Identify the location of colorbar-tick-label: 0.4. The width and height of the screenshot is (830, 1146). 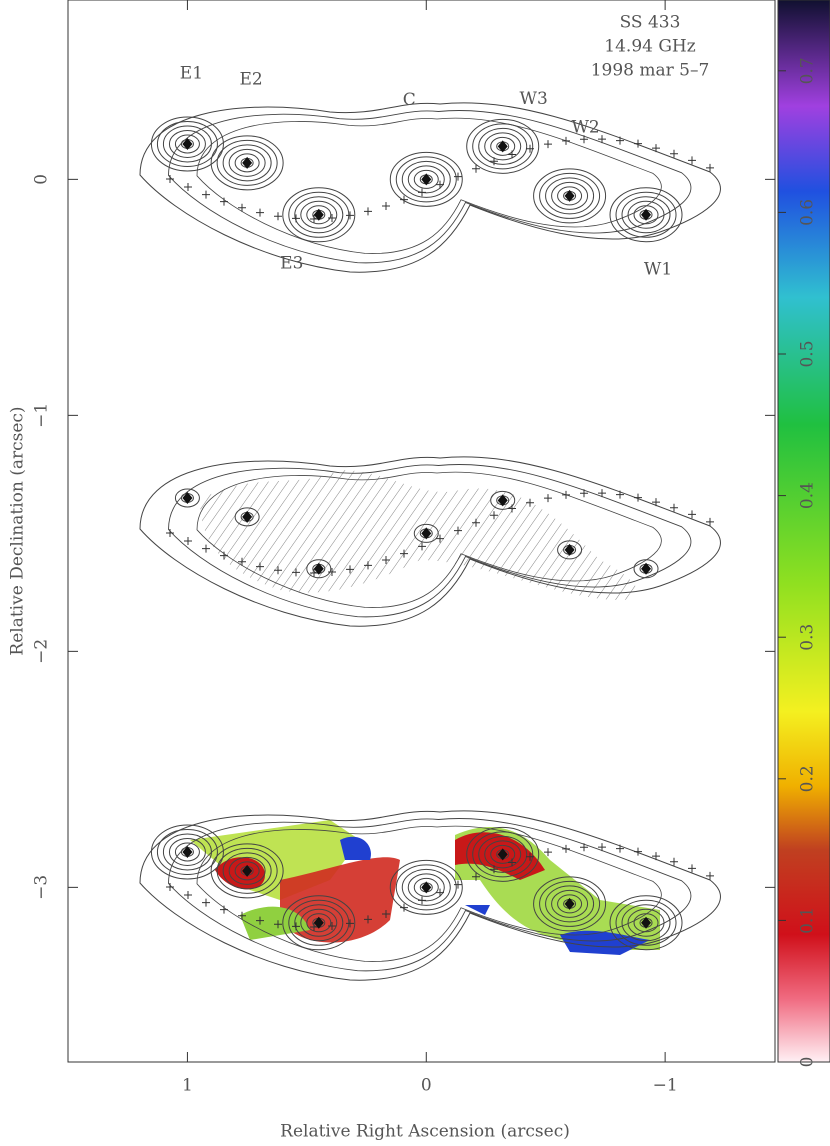
(808, 495).